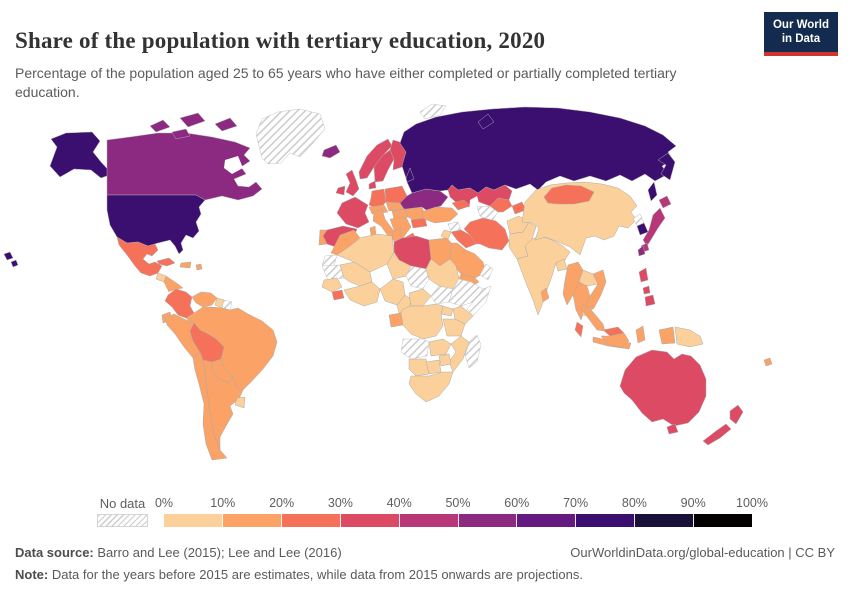  I want to click on legend-bin-80-90%, so click(665, 520).